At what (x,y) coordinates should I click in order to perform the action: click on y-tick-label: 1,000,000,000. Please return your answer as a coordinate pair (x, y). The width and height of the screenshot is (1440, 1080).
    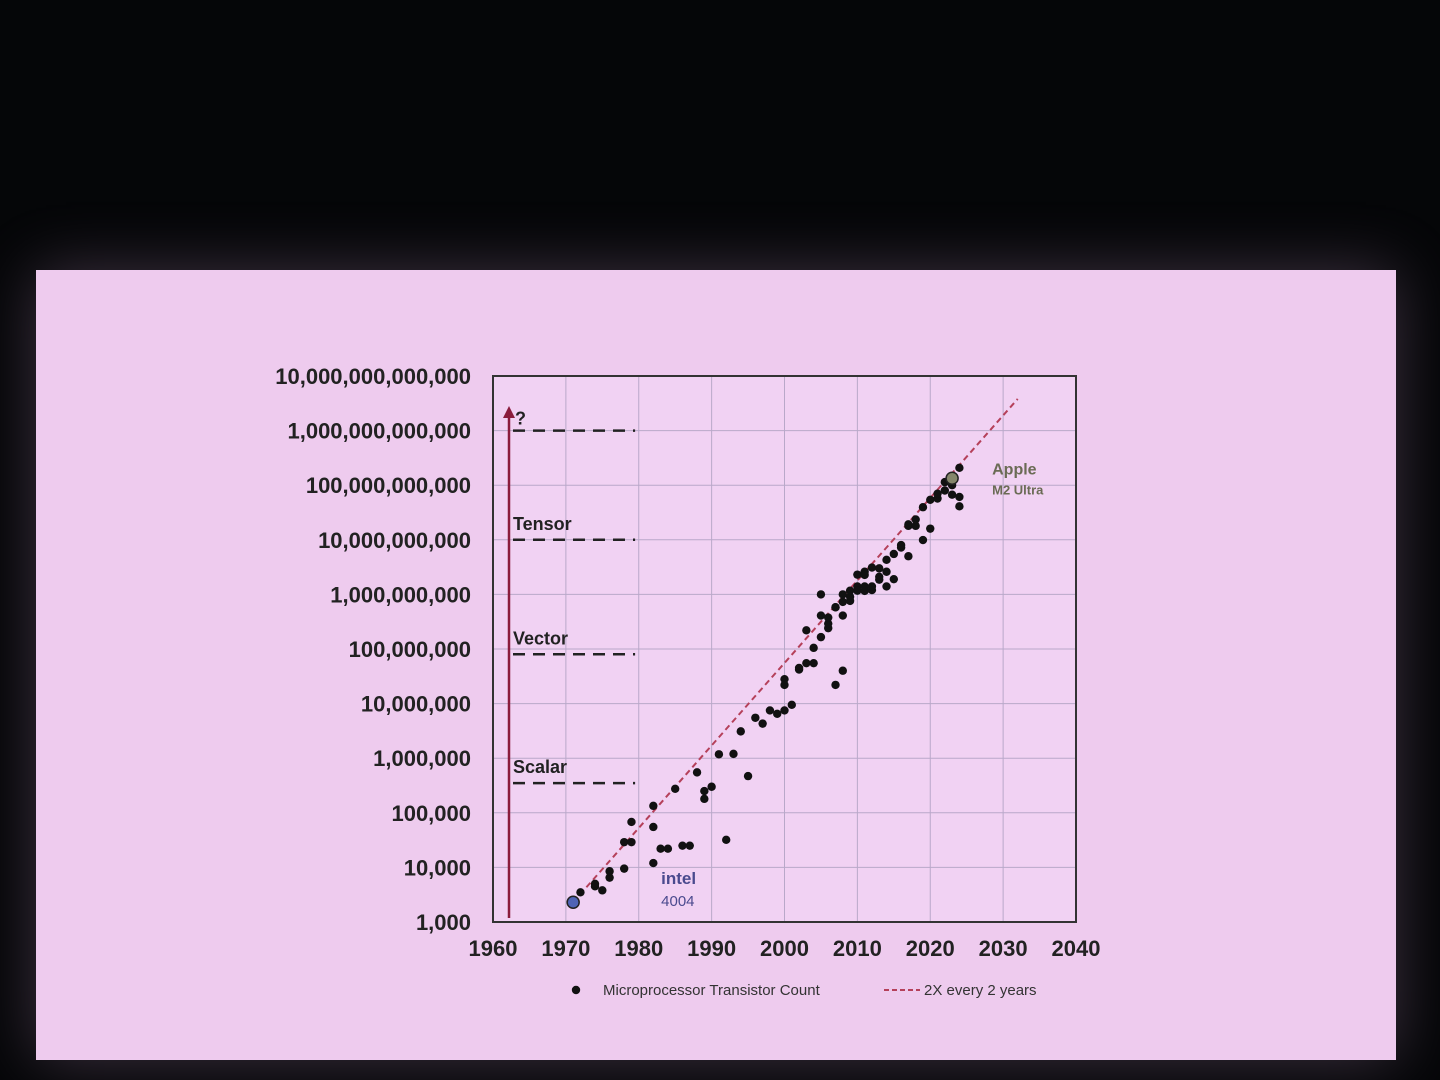
    Looking at the image, I should click on (400, 594).